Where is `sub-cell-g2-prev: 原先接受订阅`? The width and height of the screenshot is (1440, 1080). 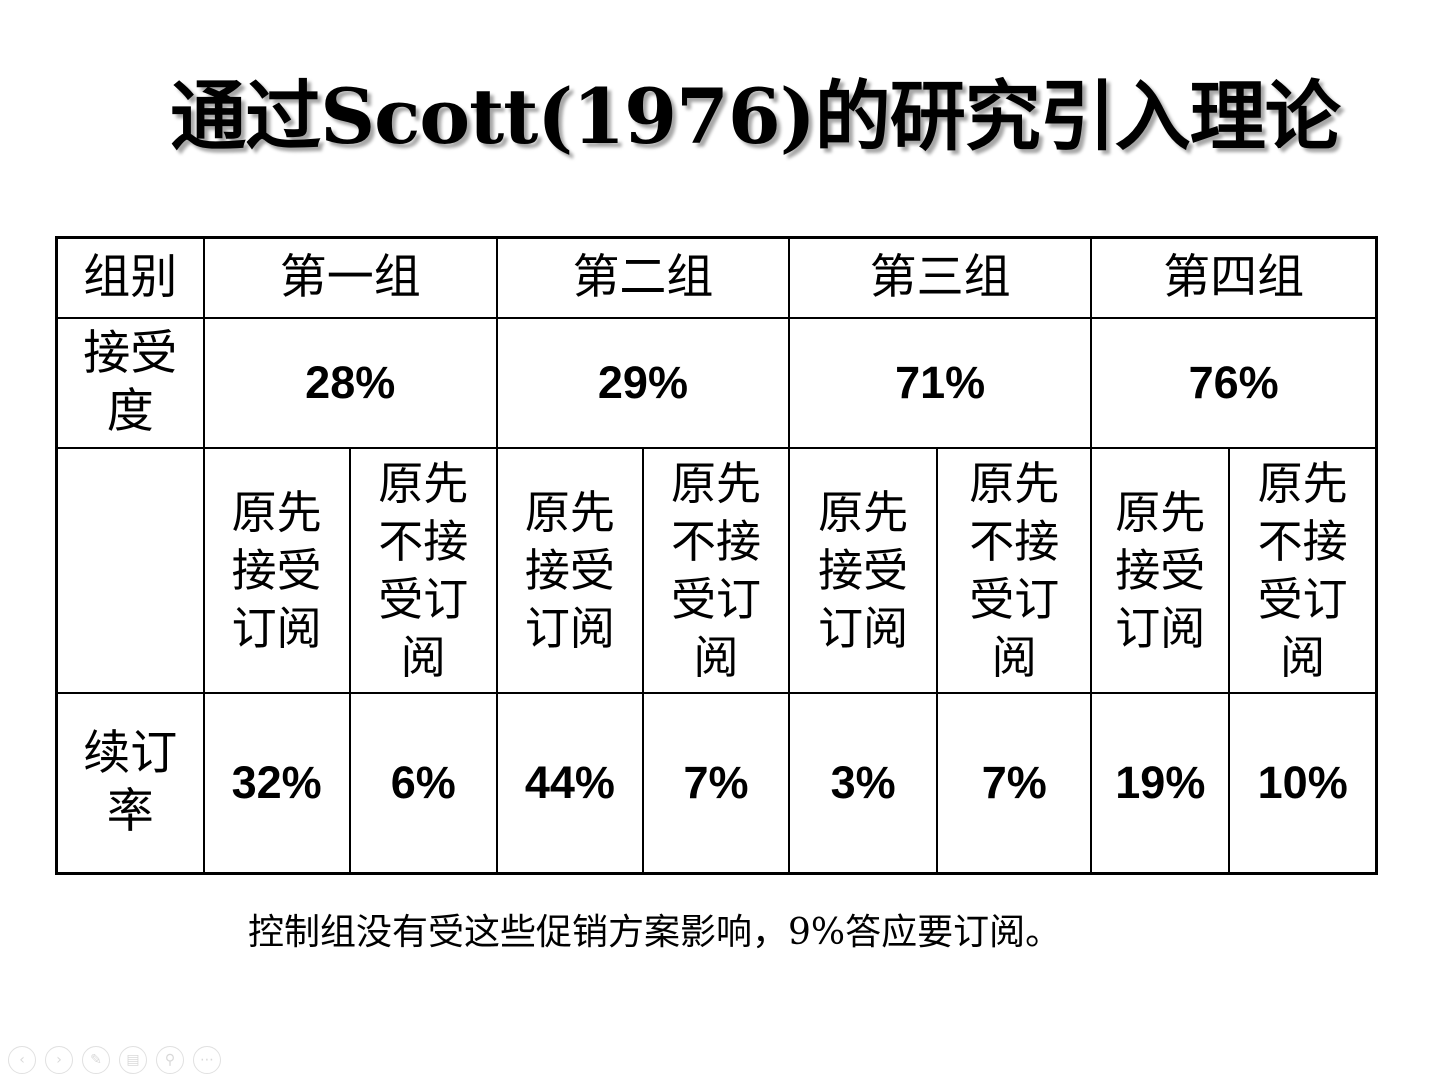 sub-cell-g2-prev: 原先接受订阅 is located at coordinates (569, 570).